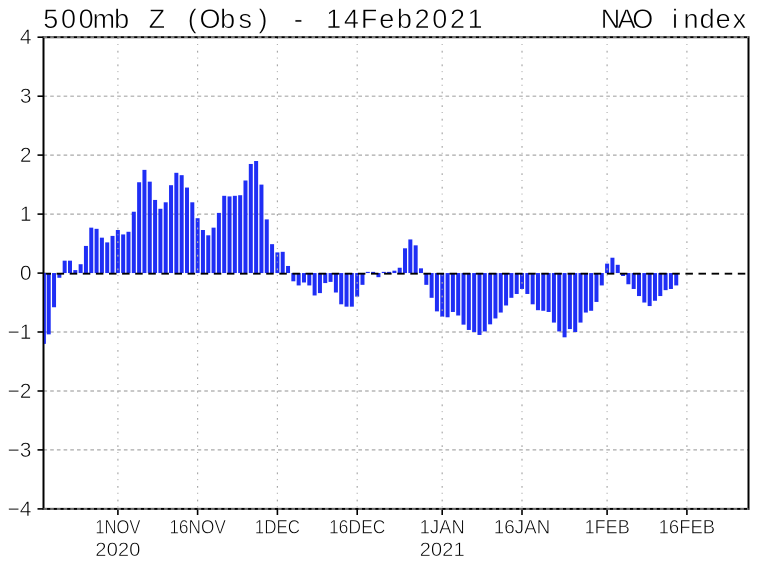  What do you see at coordinates (277, 528) in the screenshot?
I see `svg-text: 1DEC` at bounding box center [277, 528].